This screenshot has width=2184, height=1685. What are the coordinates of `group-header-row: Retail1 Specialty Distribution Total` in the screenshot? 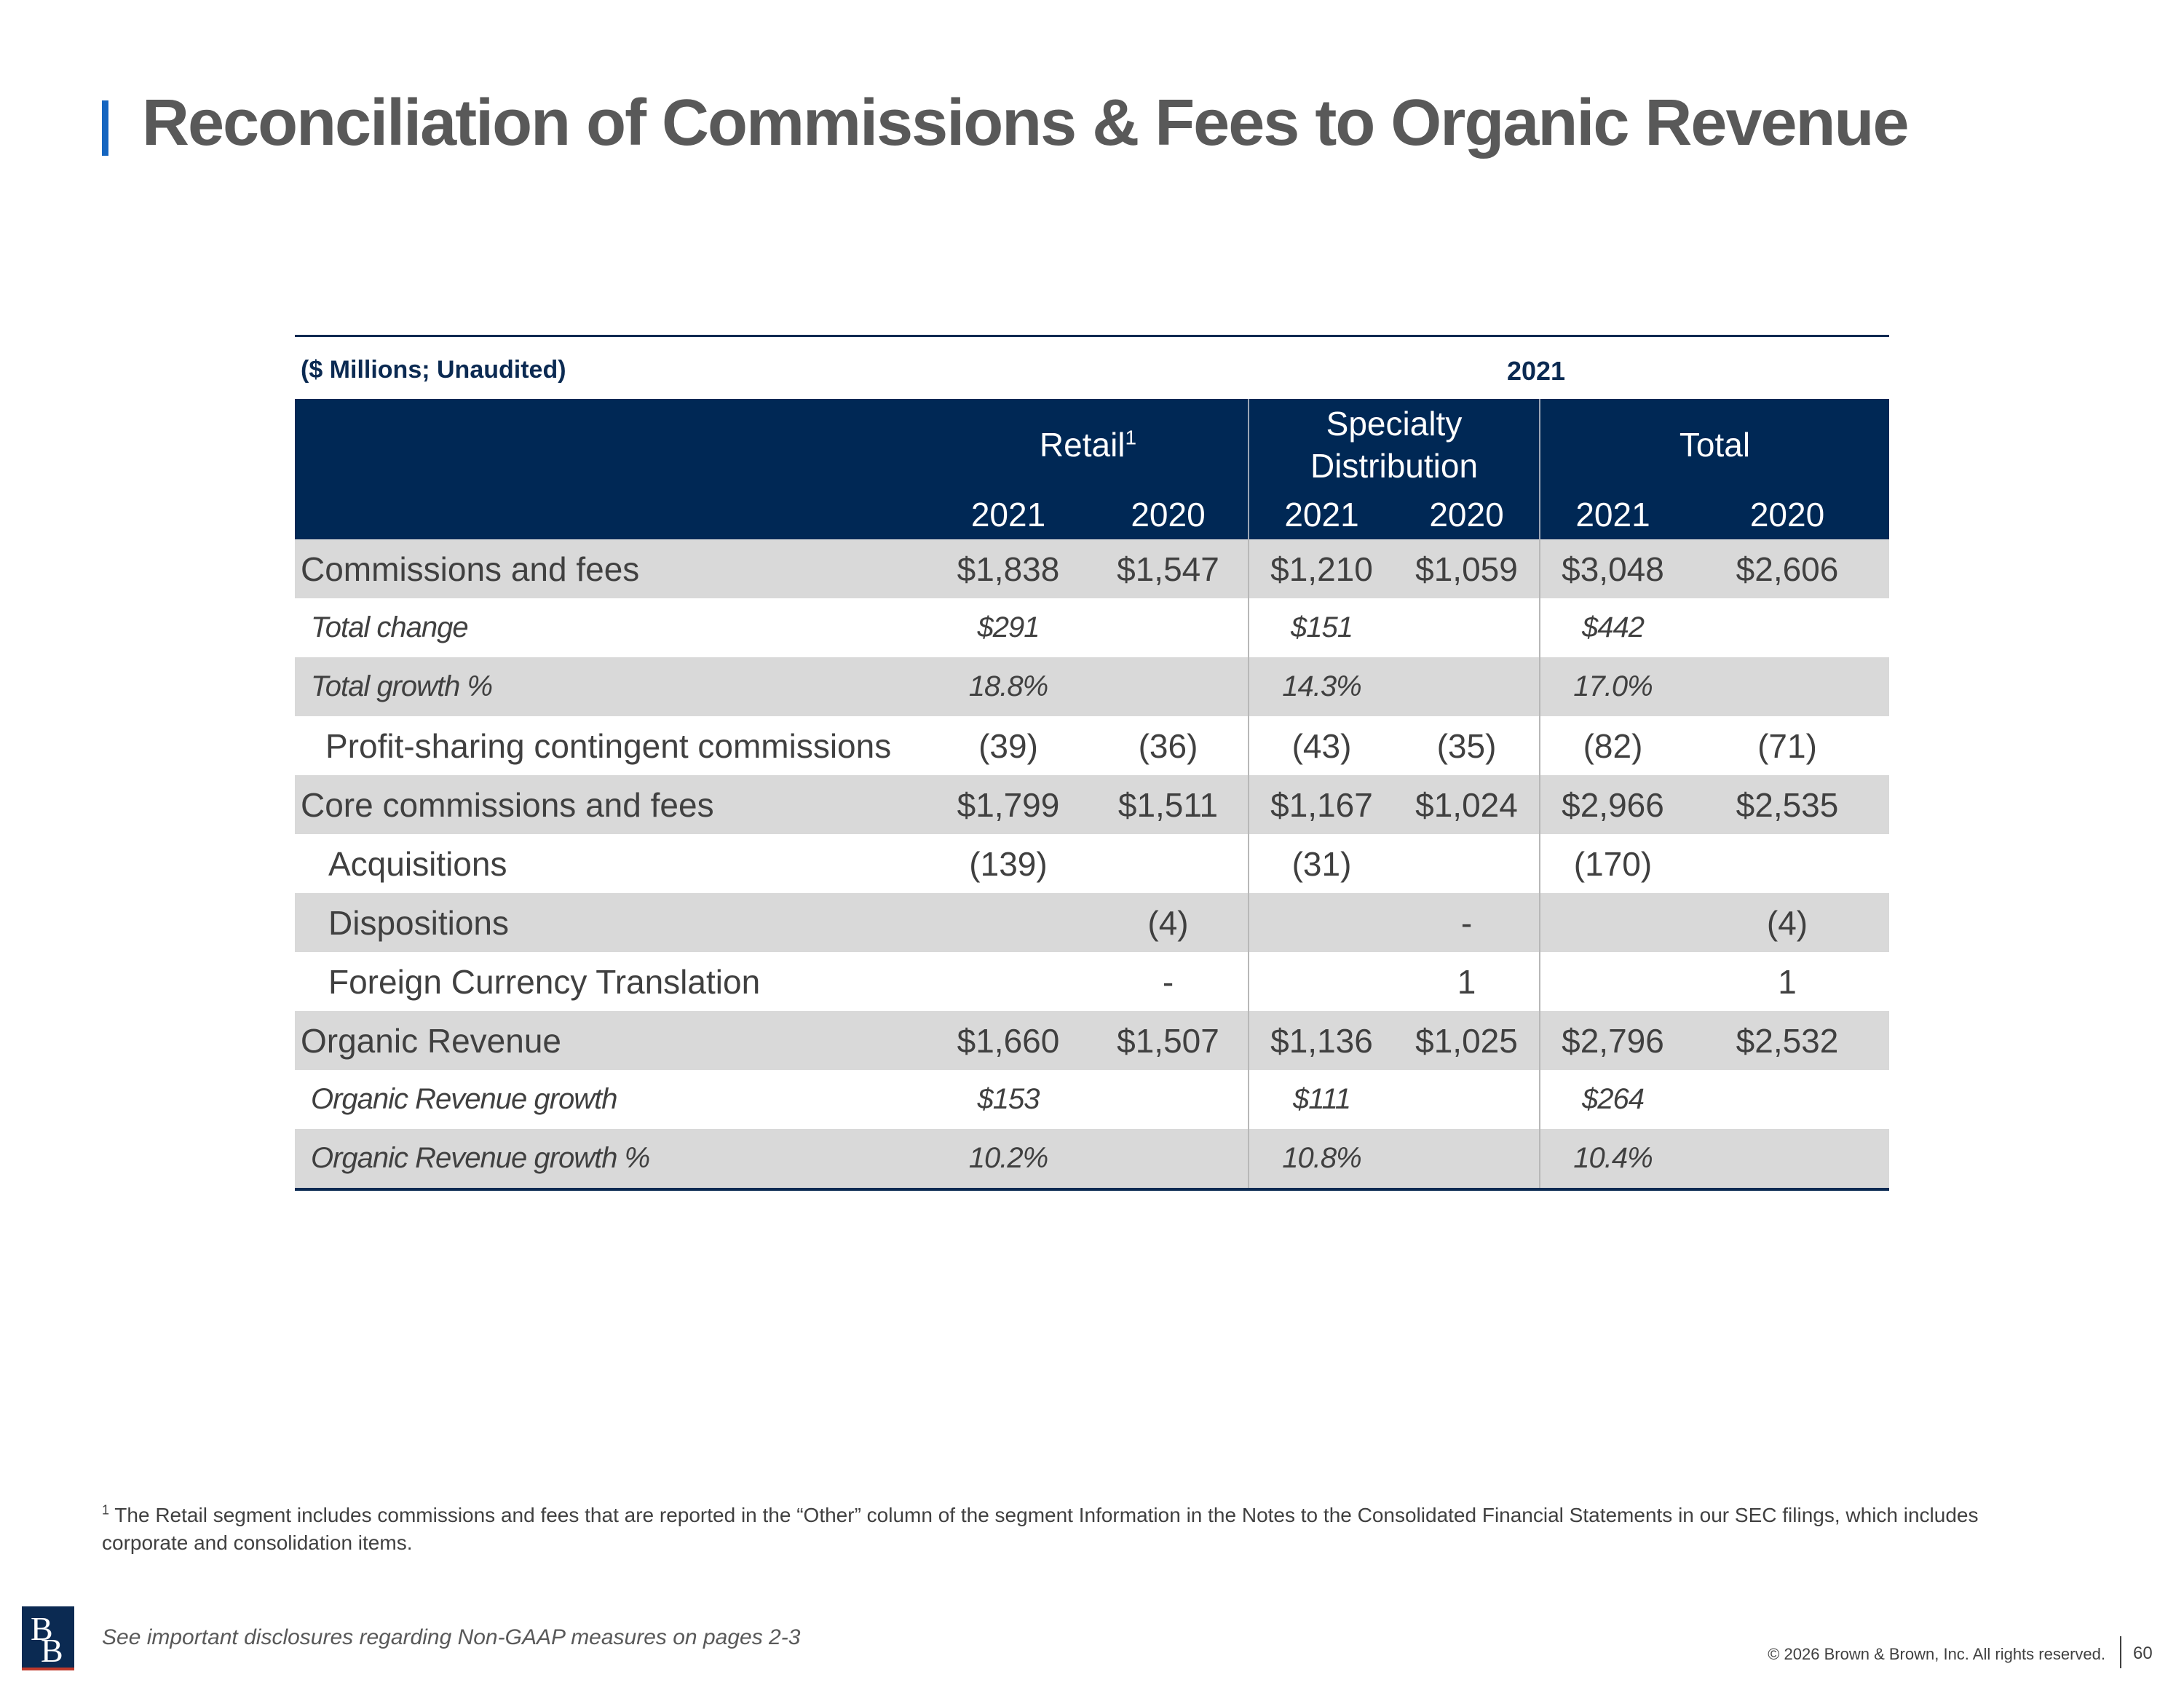 It's located at (1092, 444).